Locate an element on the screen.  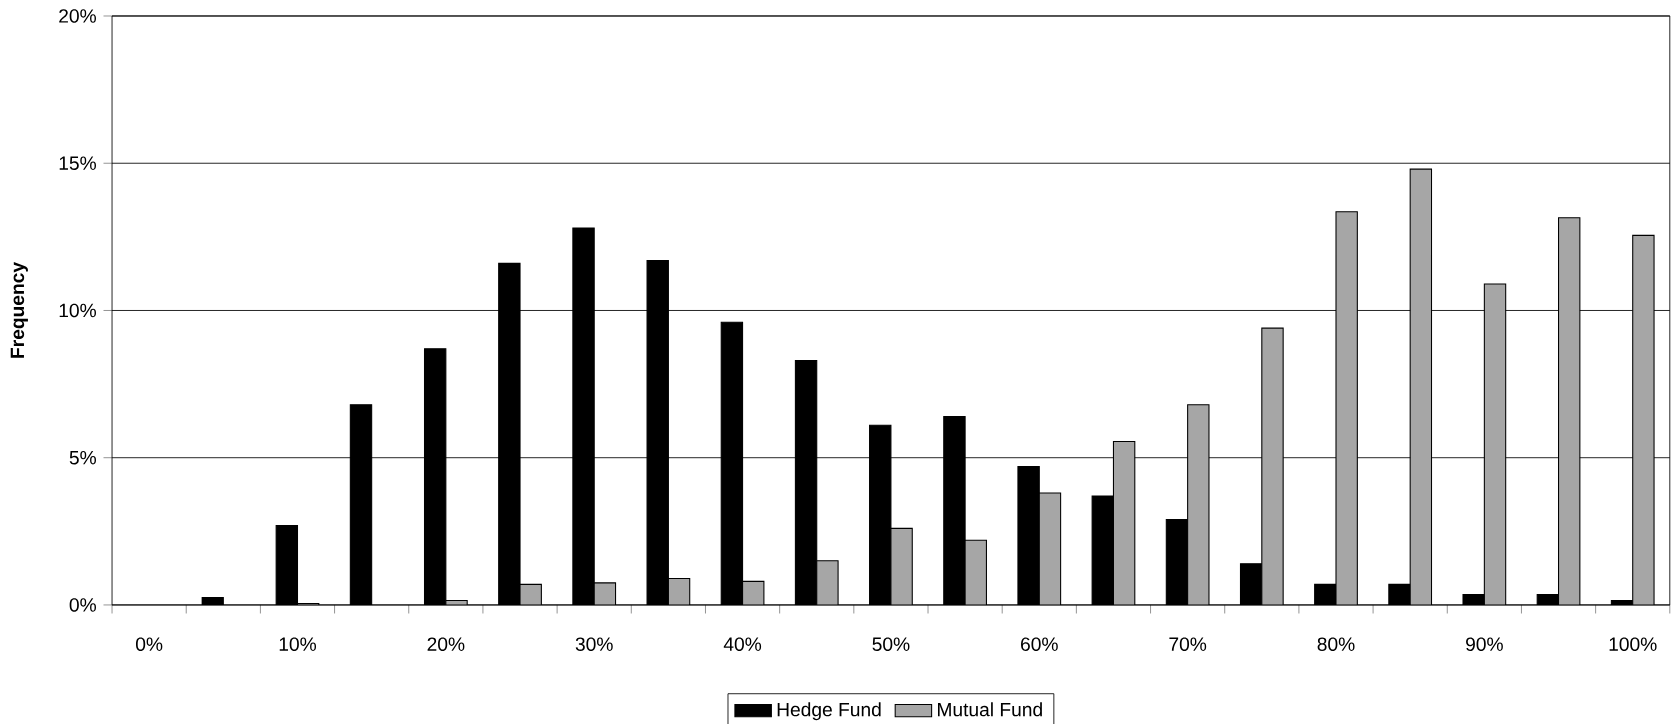
x-tick-label: 100% is located at coordinates (1633, 644).